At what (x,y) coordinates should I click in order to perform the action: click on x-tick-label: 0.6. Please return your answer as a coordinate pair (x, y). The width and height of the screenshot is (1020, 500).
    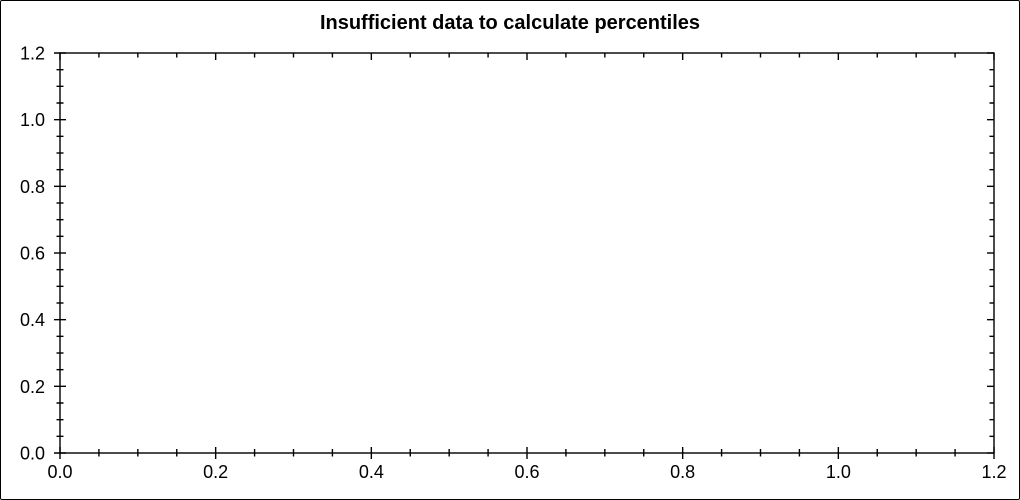
    Looking at the image, I should click on (526, 472).